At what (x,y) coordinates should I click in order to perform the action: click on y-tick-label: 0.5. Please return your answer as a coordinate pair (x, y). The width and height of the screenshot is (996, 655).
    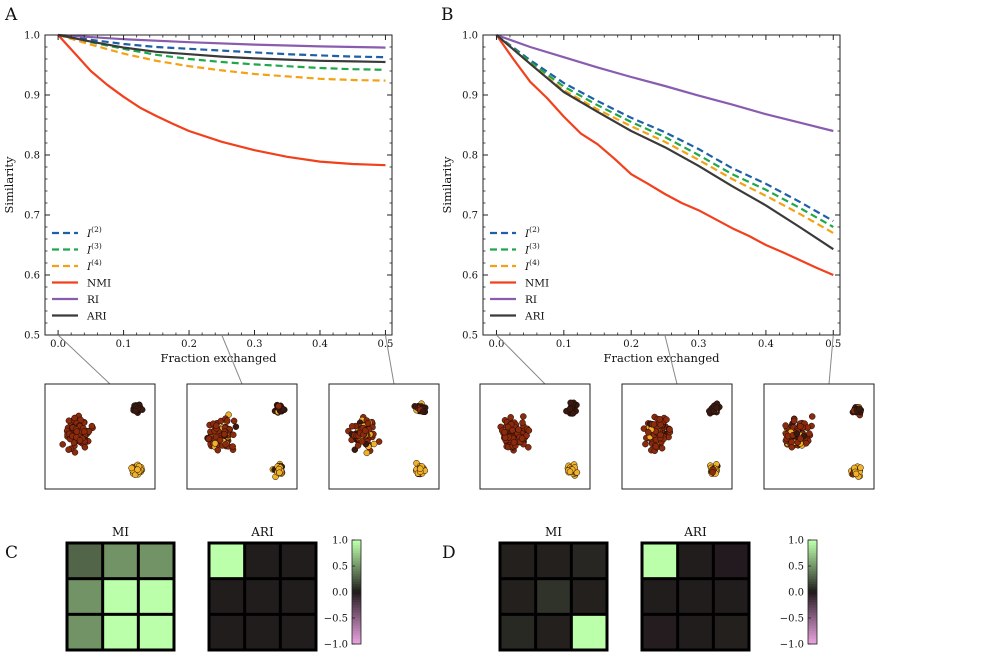
    Looking at the image, I should click on (470, 336).